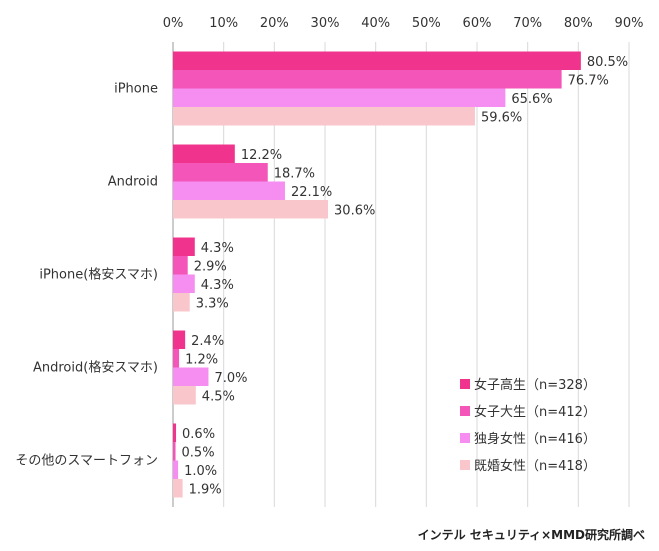 This screenshot has height=551, width=659. Describe the element at coordinates (354, 210) in the screenshot. I see `data-label: 30.6%` at that location.